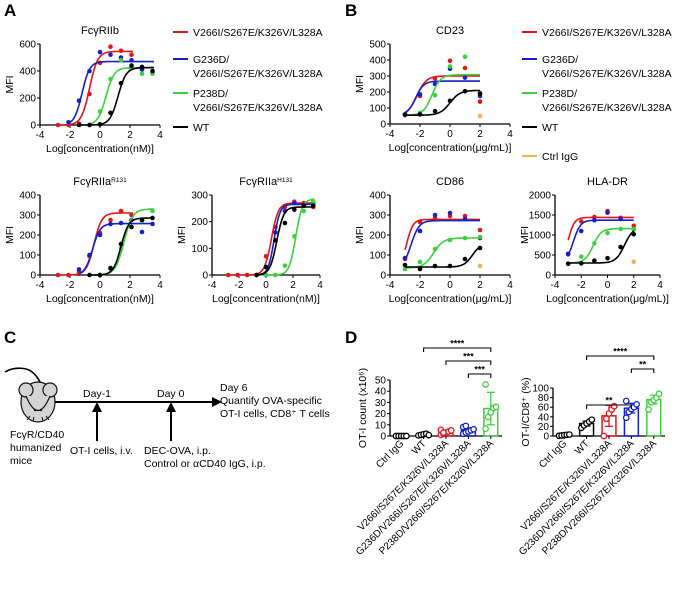 Image resolution: width=681 pixels, height=596 pixels. What do you see at coordinates (601, 247) in the screenshot?
I see `curve-WT` at bounding box center [601, 247].